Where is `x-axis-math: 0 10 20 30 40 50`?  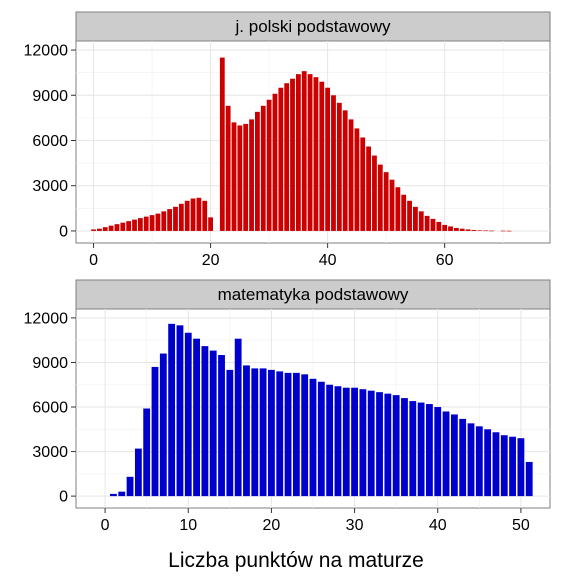 x-axis-math: 0 10 20 30 40 50 is located at coordinates (315, 521).